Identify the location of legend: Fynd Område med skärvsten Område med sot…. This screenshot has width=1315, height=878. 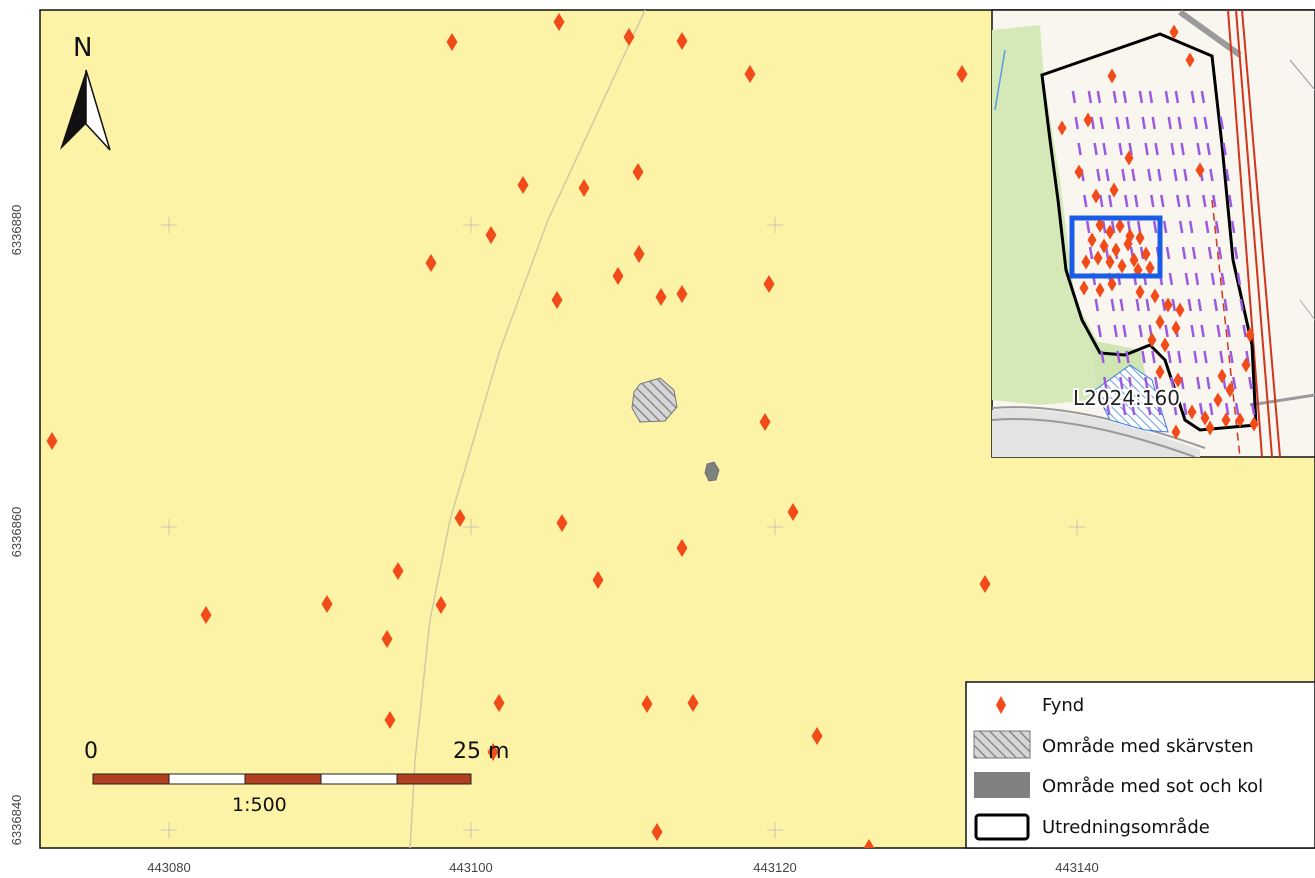
(1140, 765).